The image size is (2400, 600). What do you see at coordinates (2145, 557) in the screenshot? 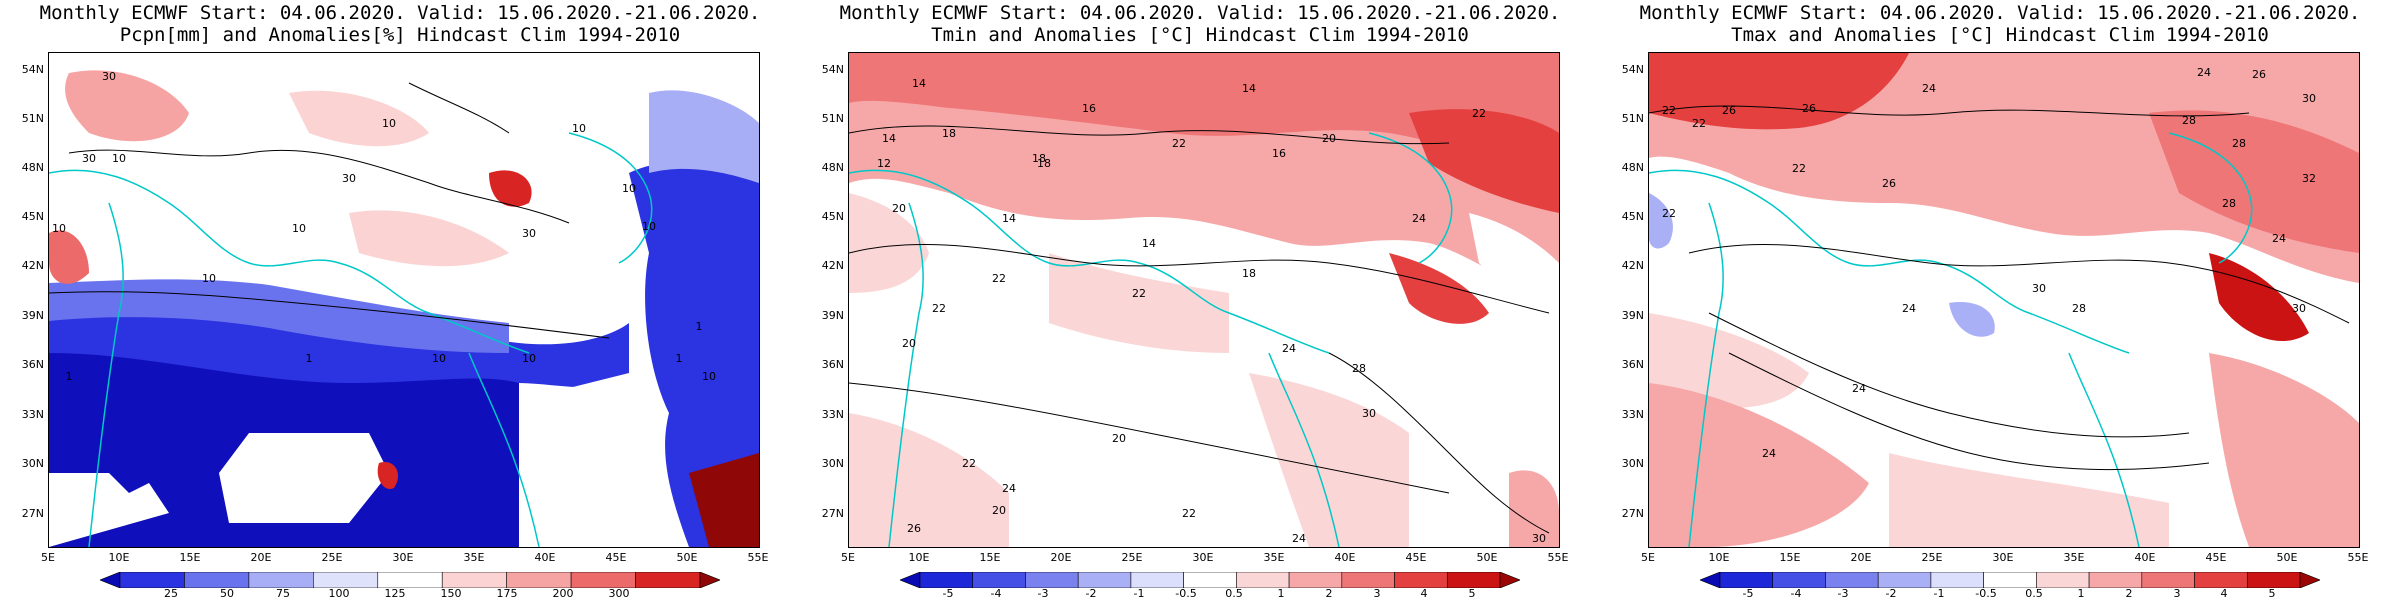
I see `lon-label: 40E` at bounding box center [2145, 557].